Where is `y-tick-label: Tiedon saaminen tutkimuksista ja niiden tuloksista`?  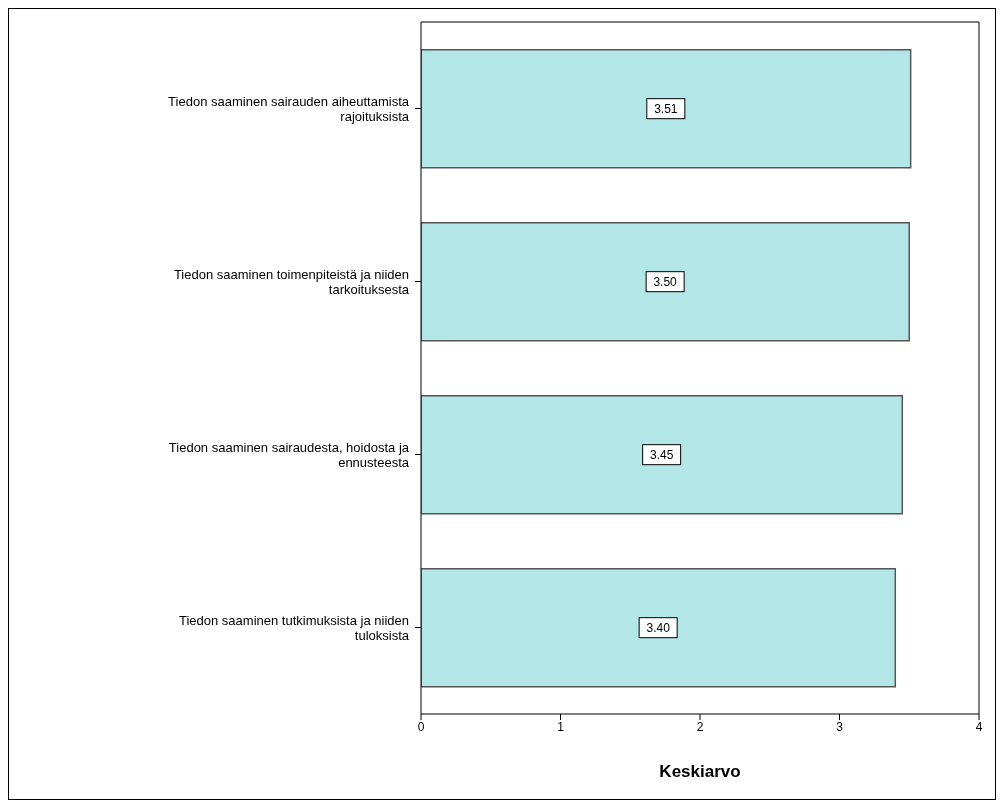
y-tick-label: Tiedon saaminen tutkimuksista ja niiden tuloksista is located at coordinates (294, 628).